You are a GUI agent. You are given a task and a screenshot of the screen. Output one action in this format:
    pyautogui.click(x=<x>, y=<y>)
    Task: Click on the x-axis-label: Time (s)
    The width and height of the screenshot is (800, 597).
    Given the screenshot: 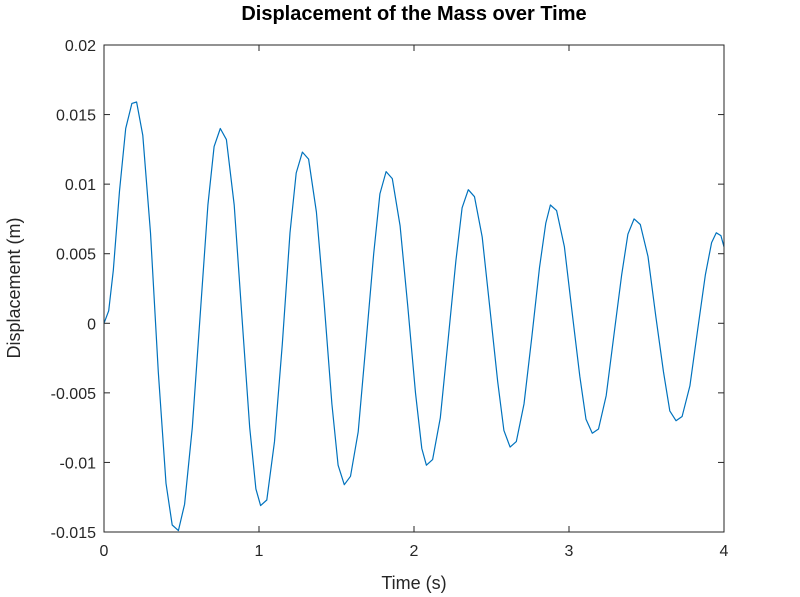 What is the action you would take?
    pyautogui.click(x=413, y=583)
    